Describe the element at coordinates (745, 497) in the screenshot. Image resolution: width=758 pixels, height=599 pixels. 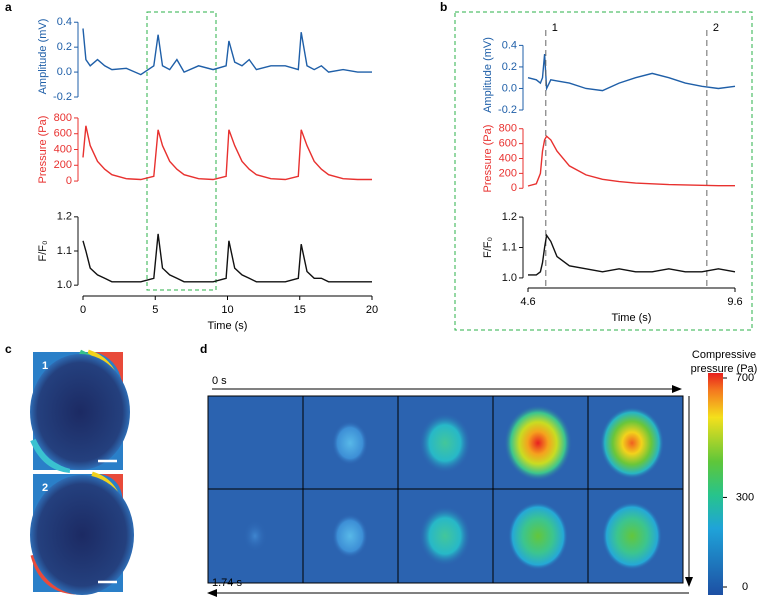
I see `colorbar-tick-label: 300` at that location.